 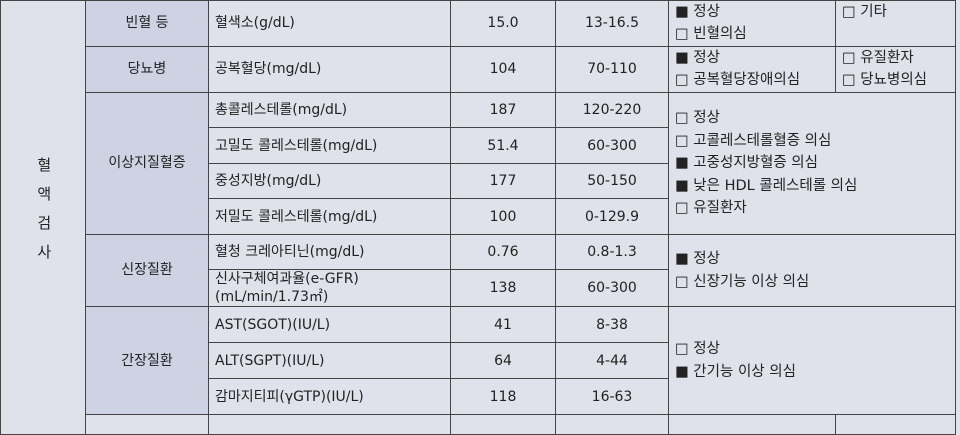 What do you see at coordinates (864, 12) in the screenshot?
I see `other-option: □ 기타` at bounding box center [864, 12].